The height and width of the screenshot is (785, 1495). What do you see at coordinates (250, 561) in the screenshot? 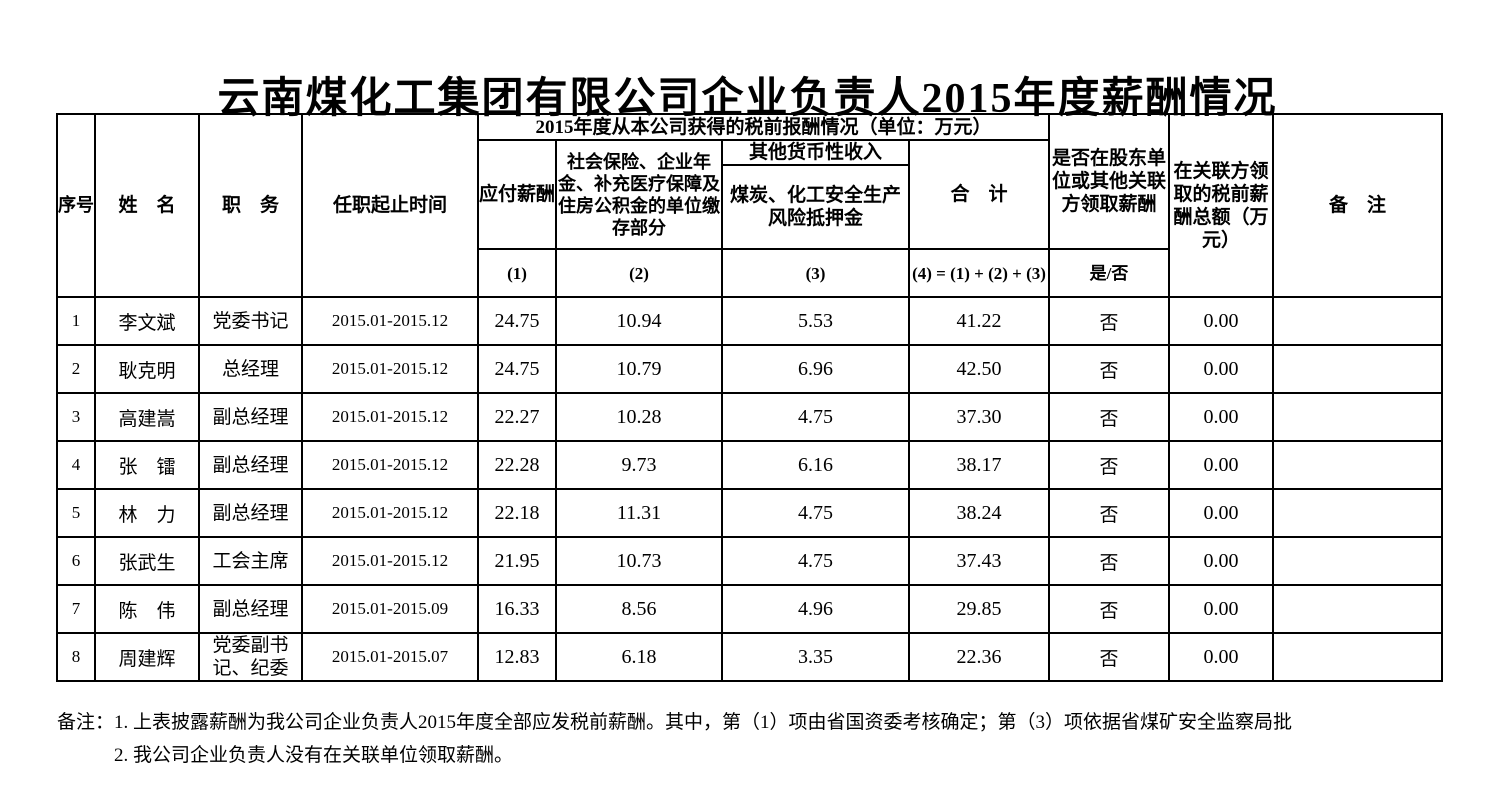
I see `cell-position: 工会主席` at bounding box center [250, 561].